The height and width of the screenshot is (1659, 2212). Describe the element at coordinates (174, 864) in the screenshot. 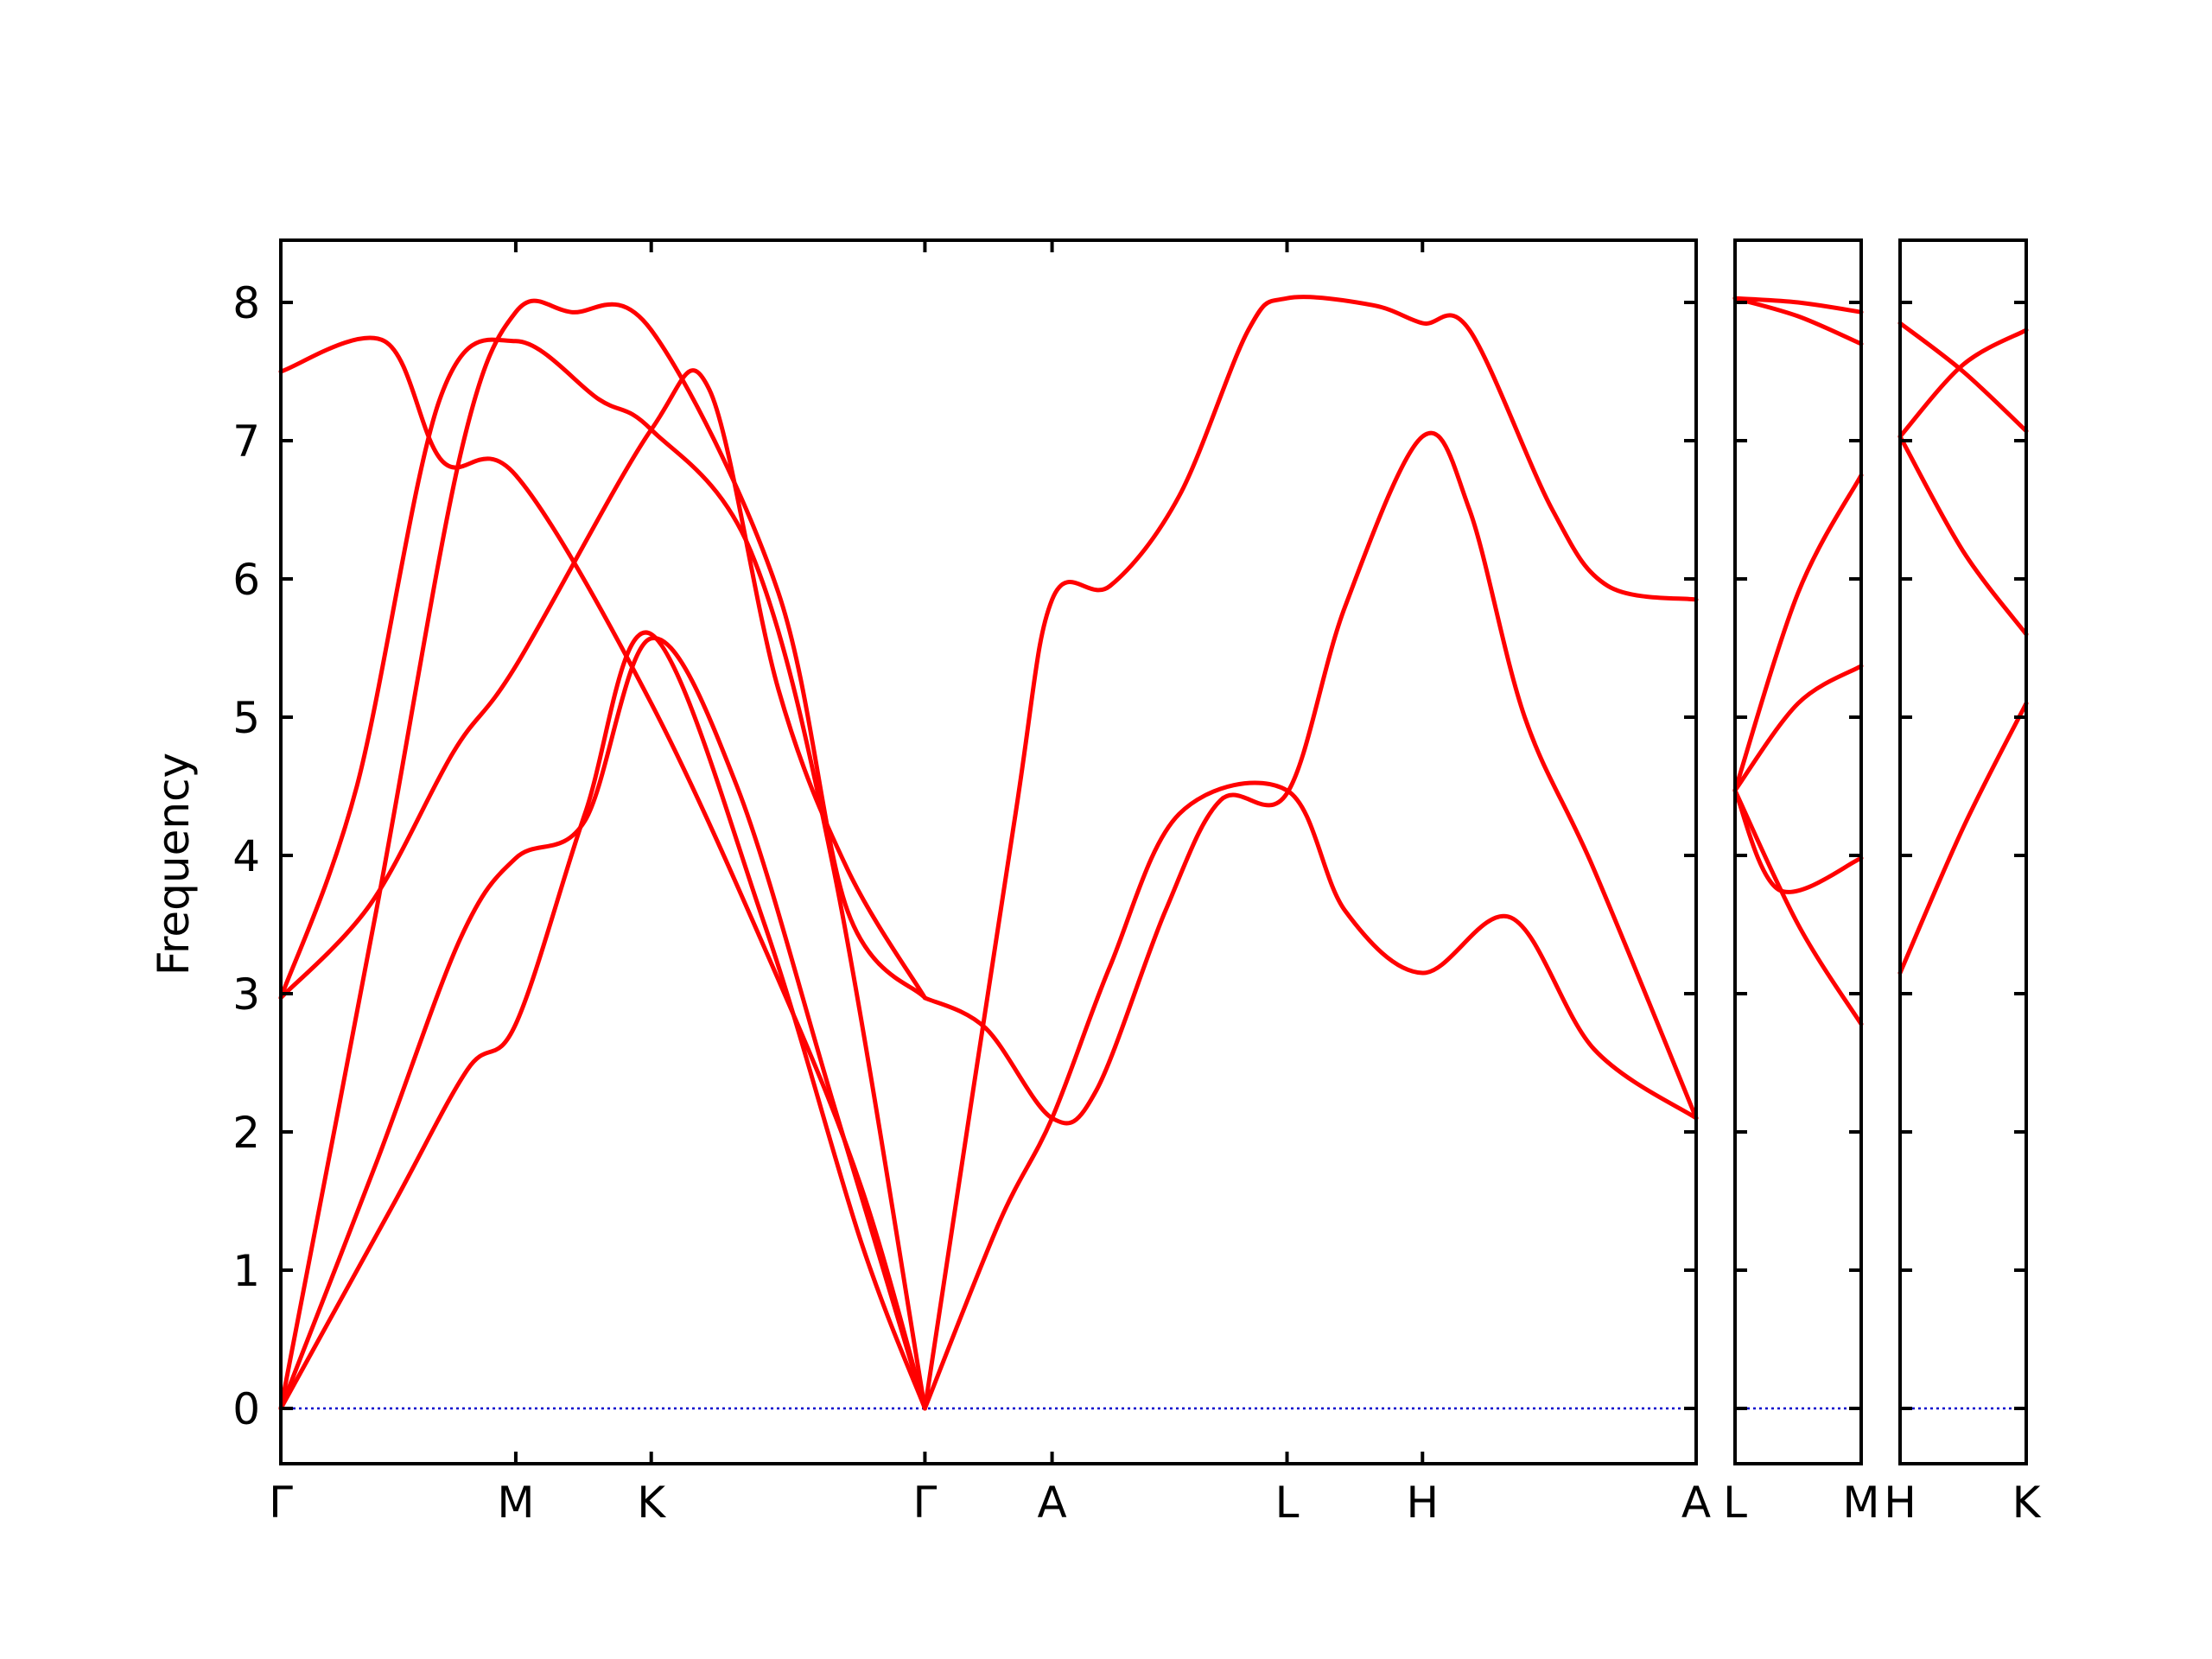

I see `y-axis-title: Frequency` at that location.